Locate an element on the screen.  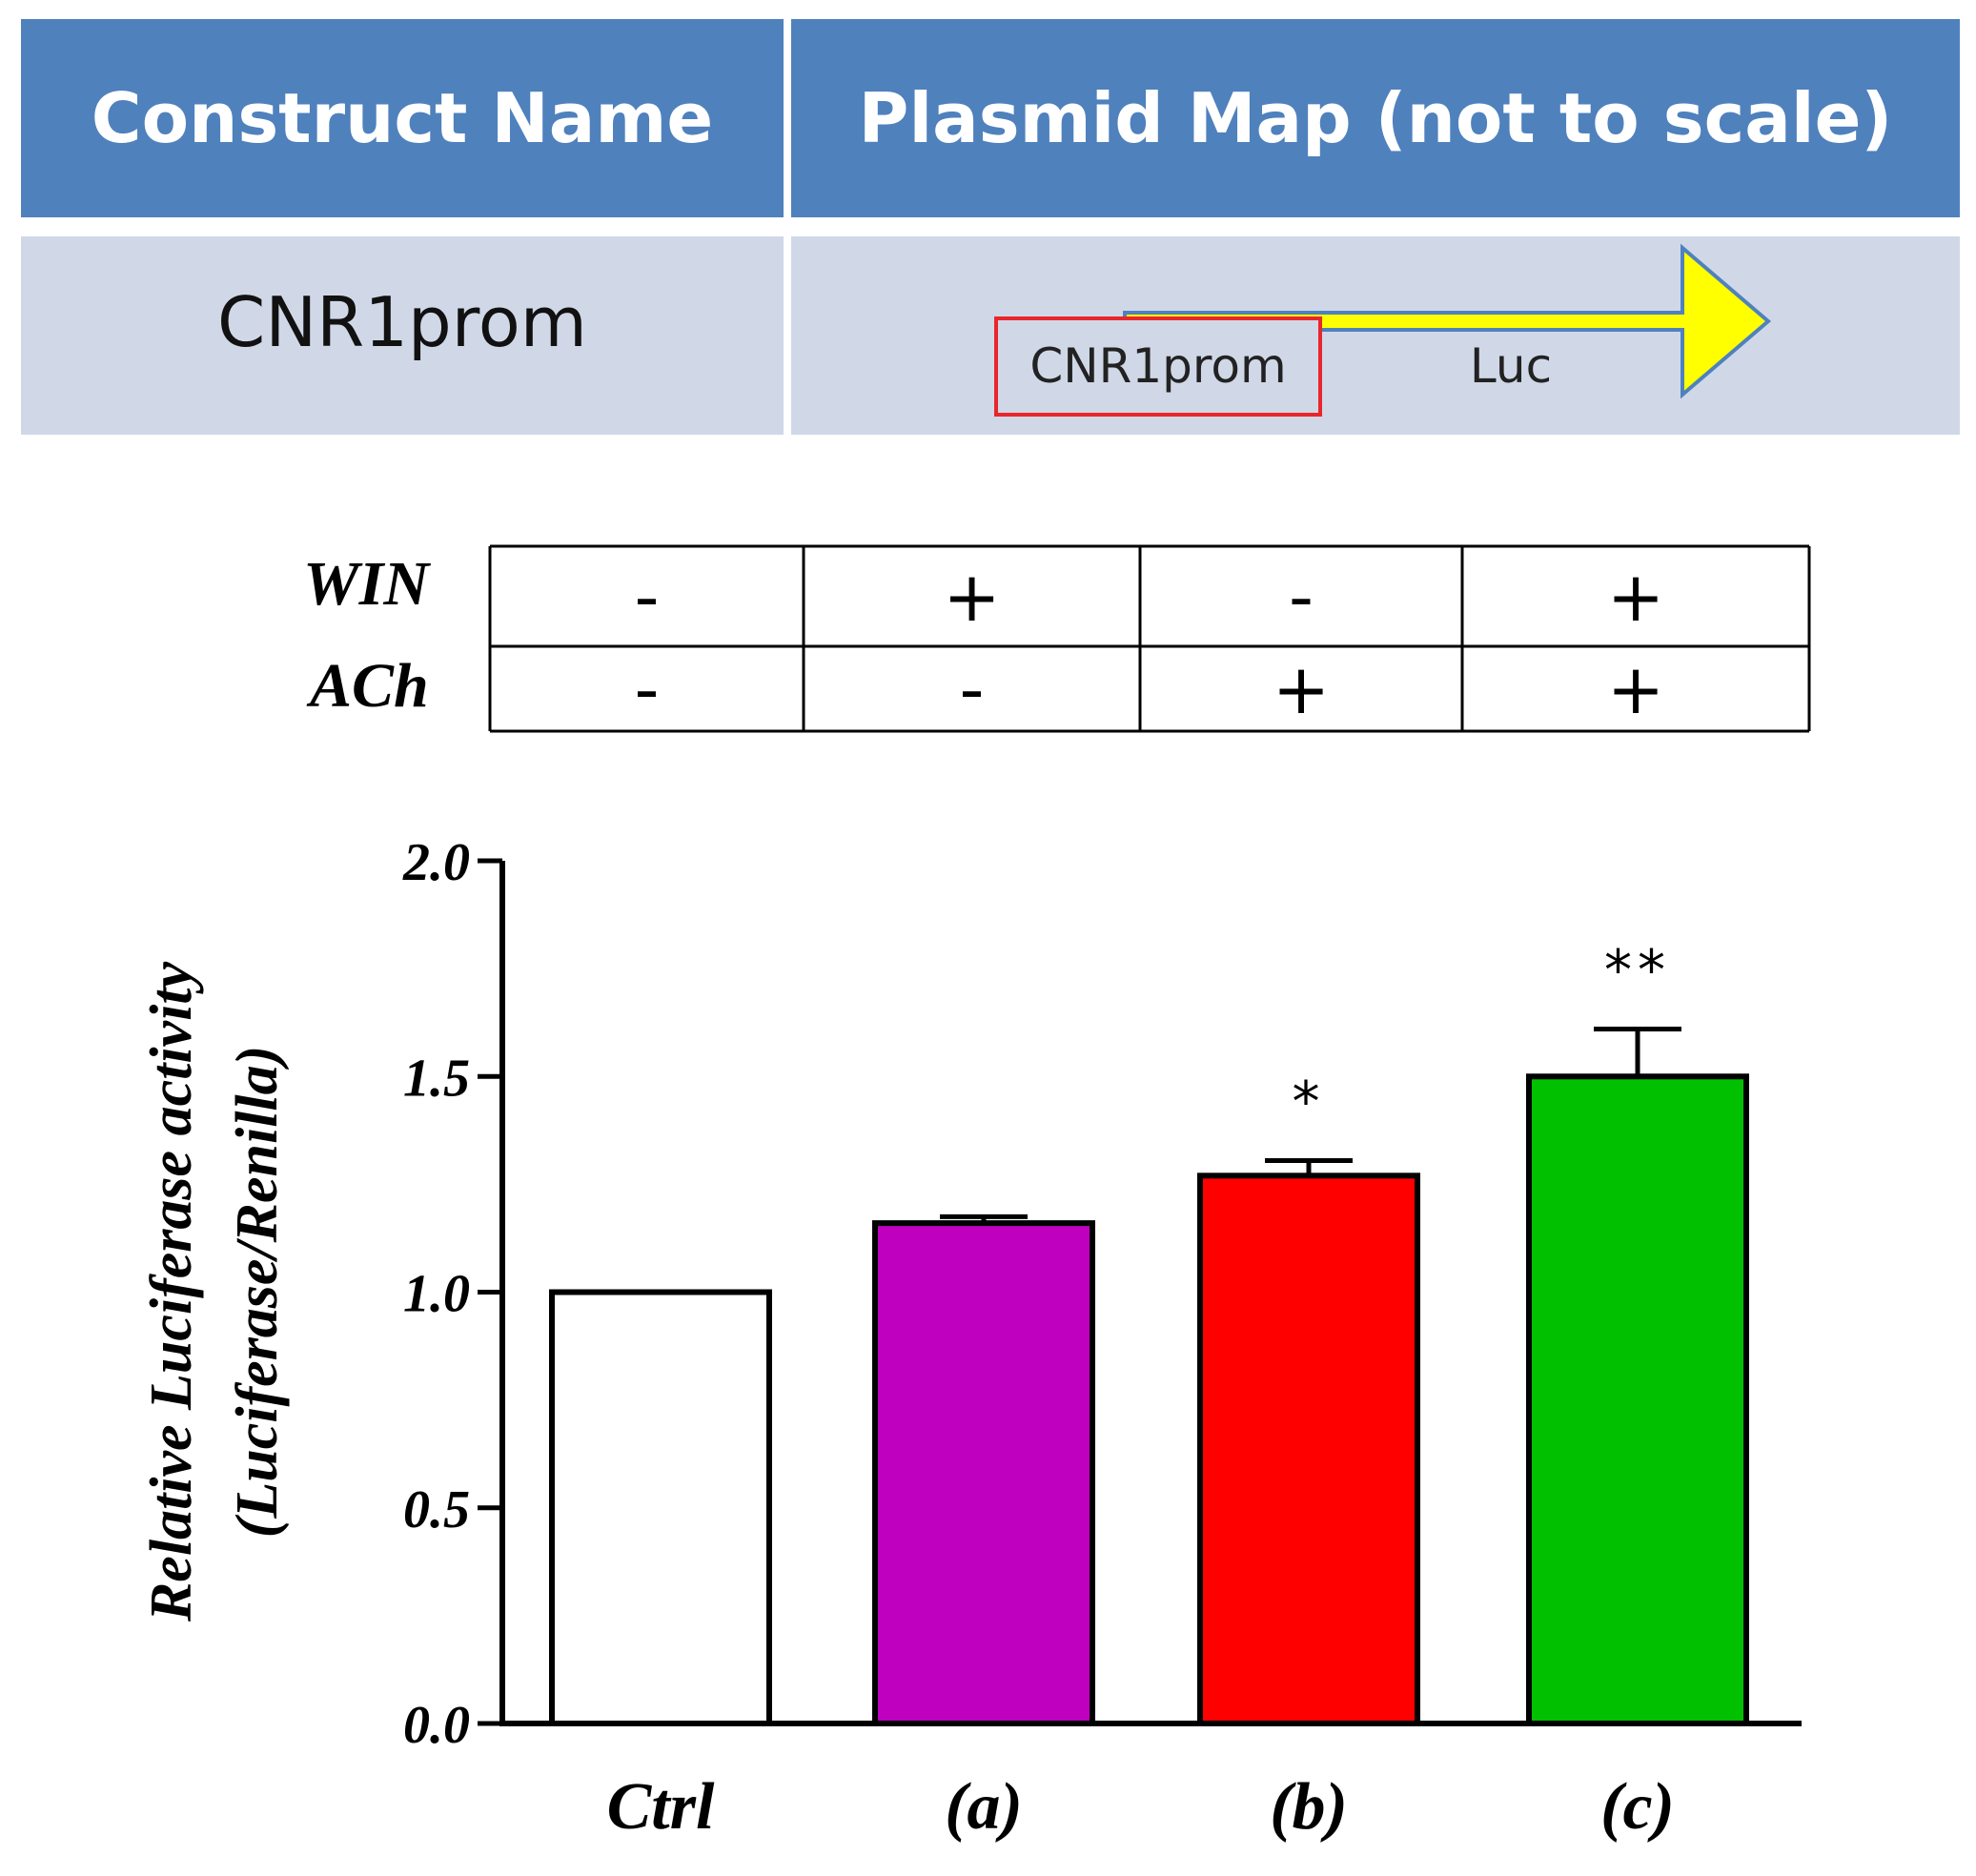
ach-ctrl-cell: - is located at coordinates (647, 688).